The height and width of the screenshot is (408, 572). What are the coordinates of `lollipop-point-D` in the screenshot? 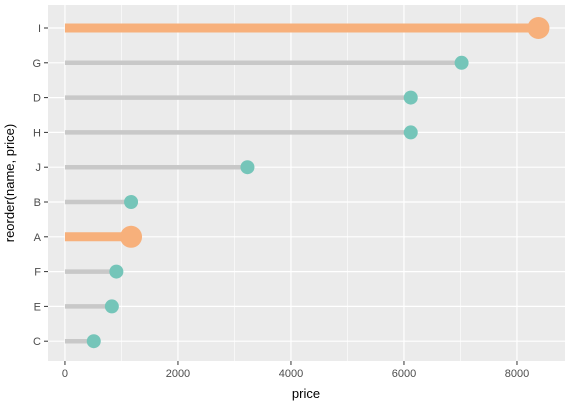 It's located at (410, 97).